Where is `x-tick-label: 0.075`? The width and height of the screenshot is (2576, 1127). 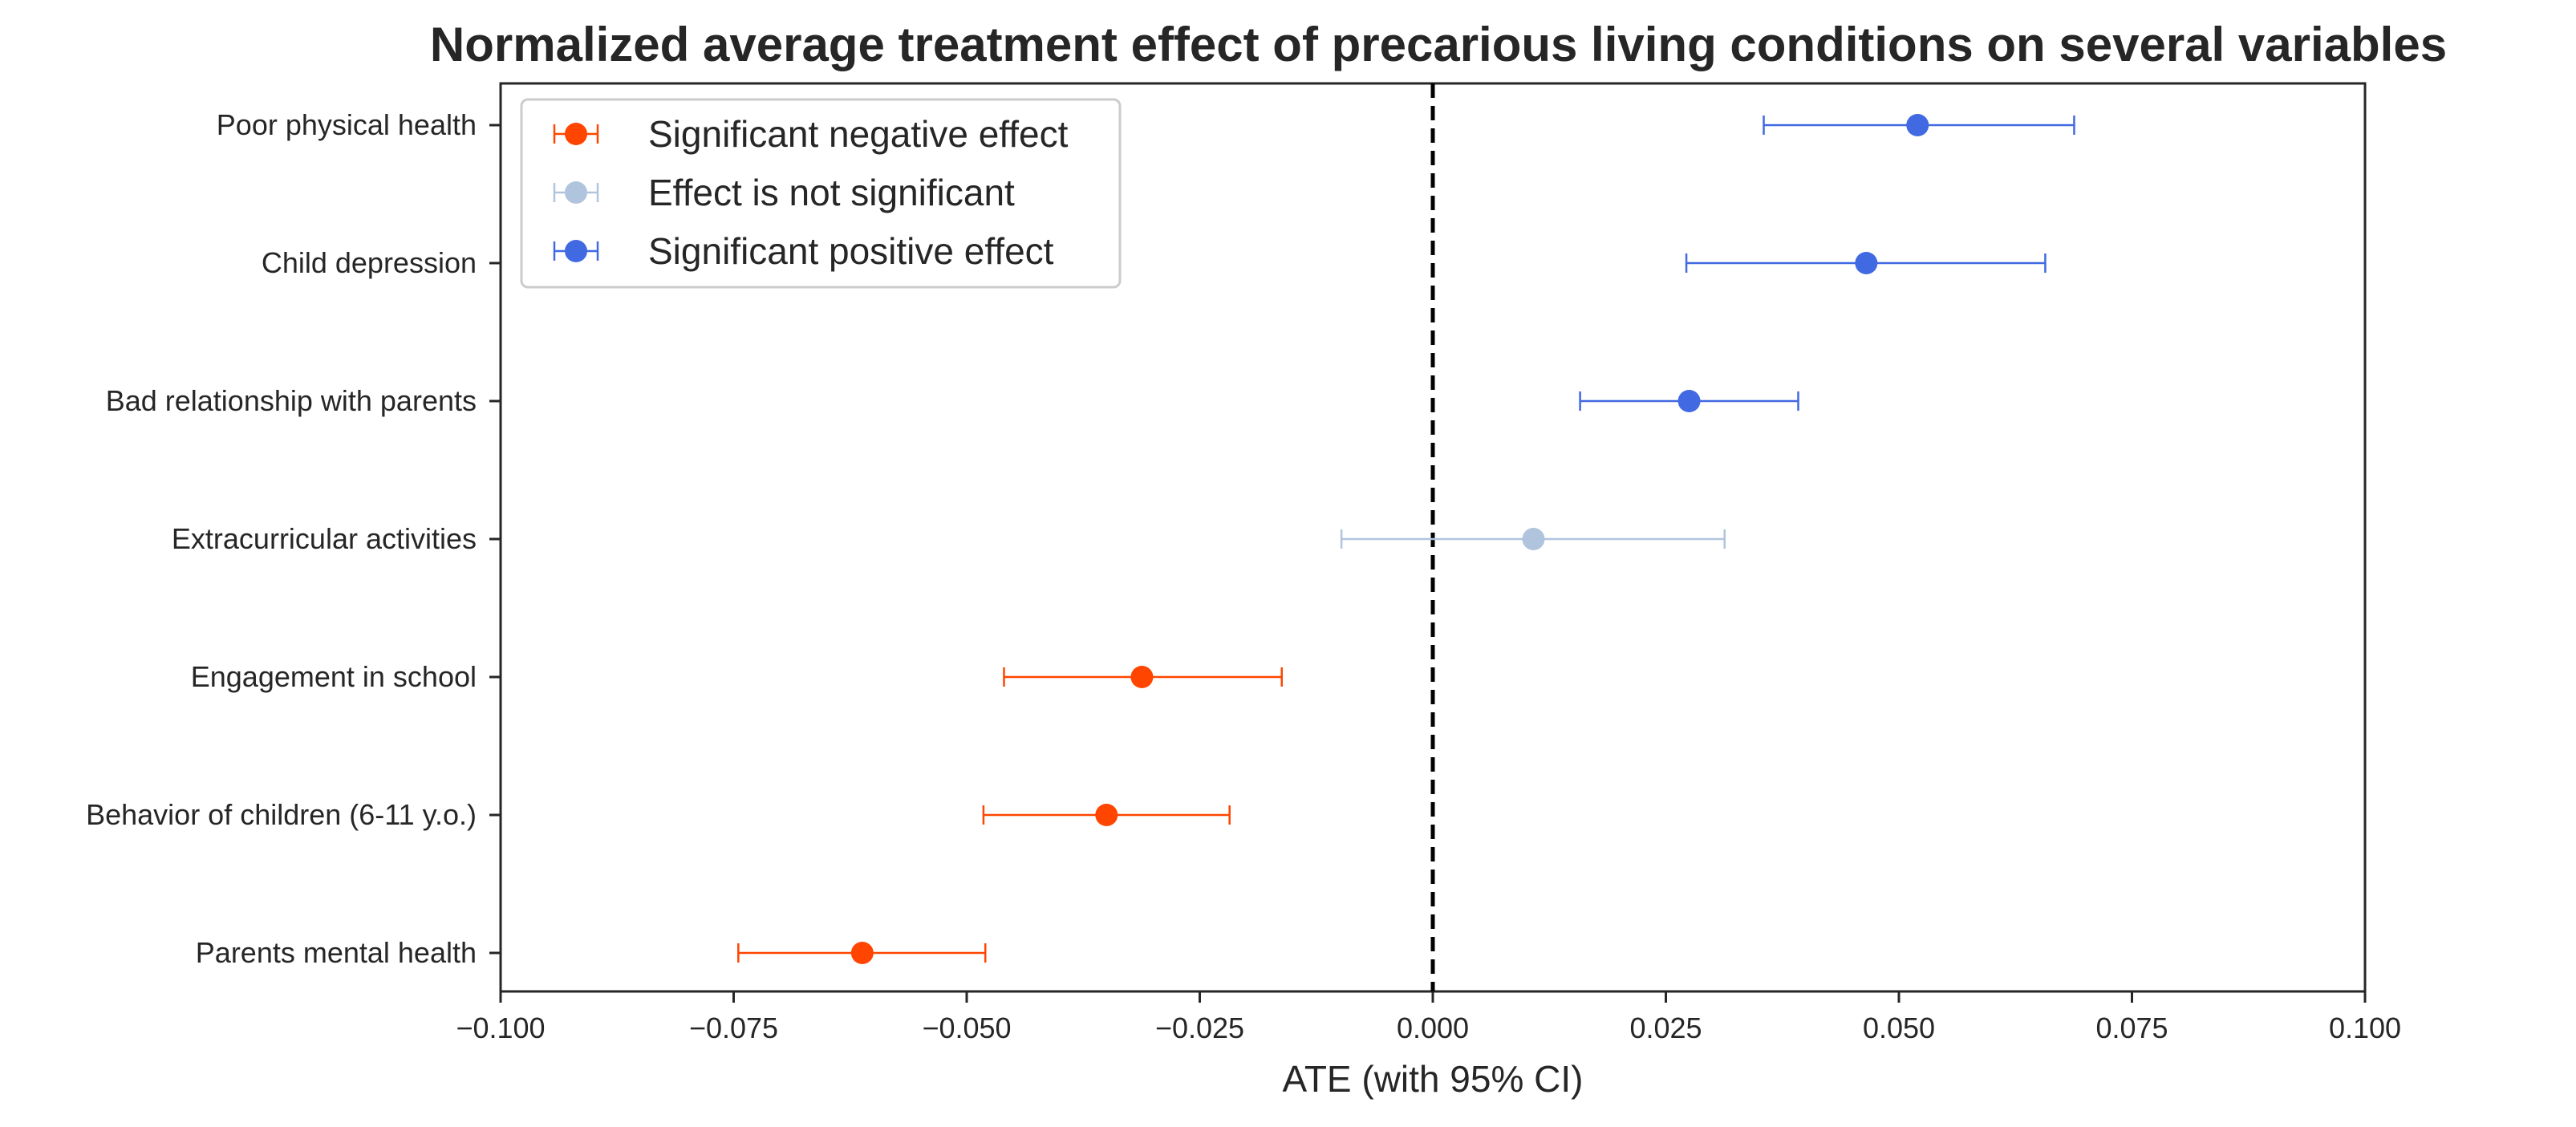 x-tick-label: 0.075 is located at coordinates (2131, 1027).